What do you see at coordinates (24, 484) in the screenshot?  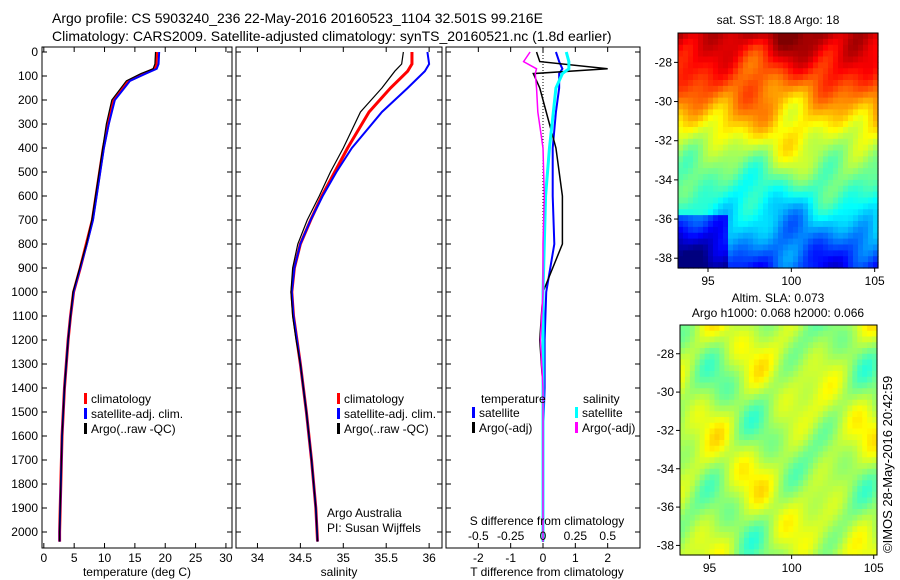 I see `y-tick-label: 1800` at bounding box center [24, 484].